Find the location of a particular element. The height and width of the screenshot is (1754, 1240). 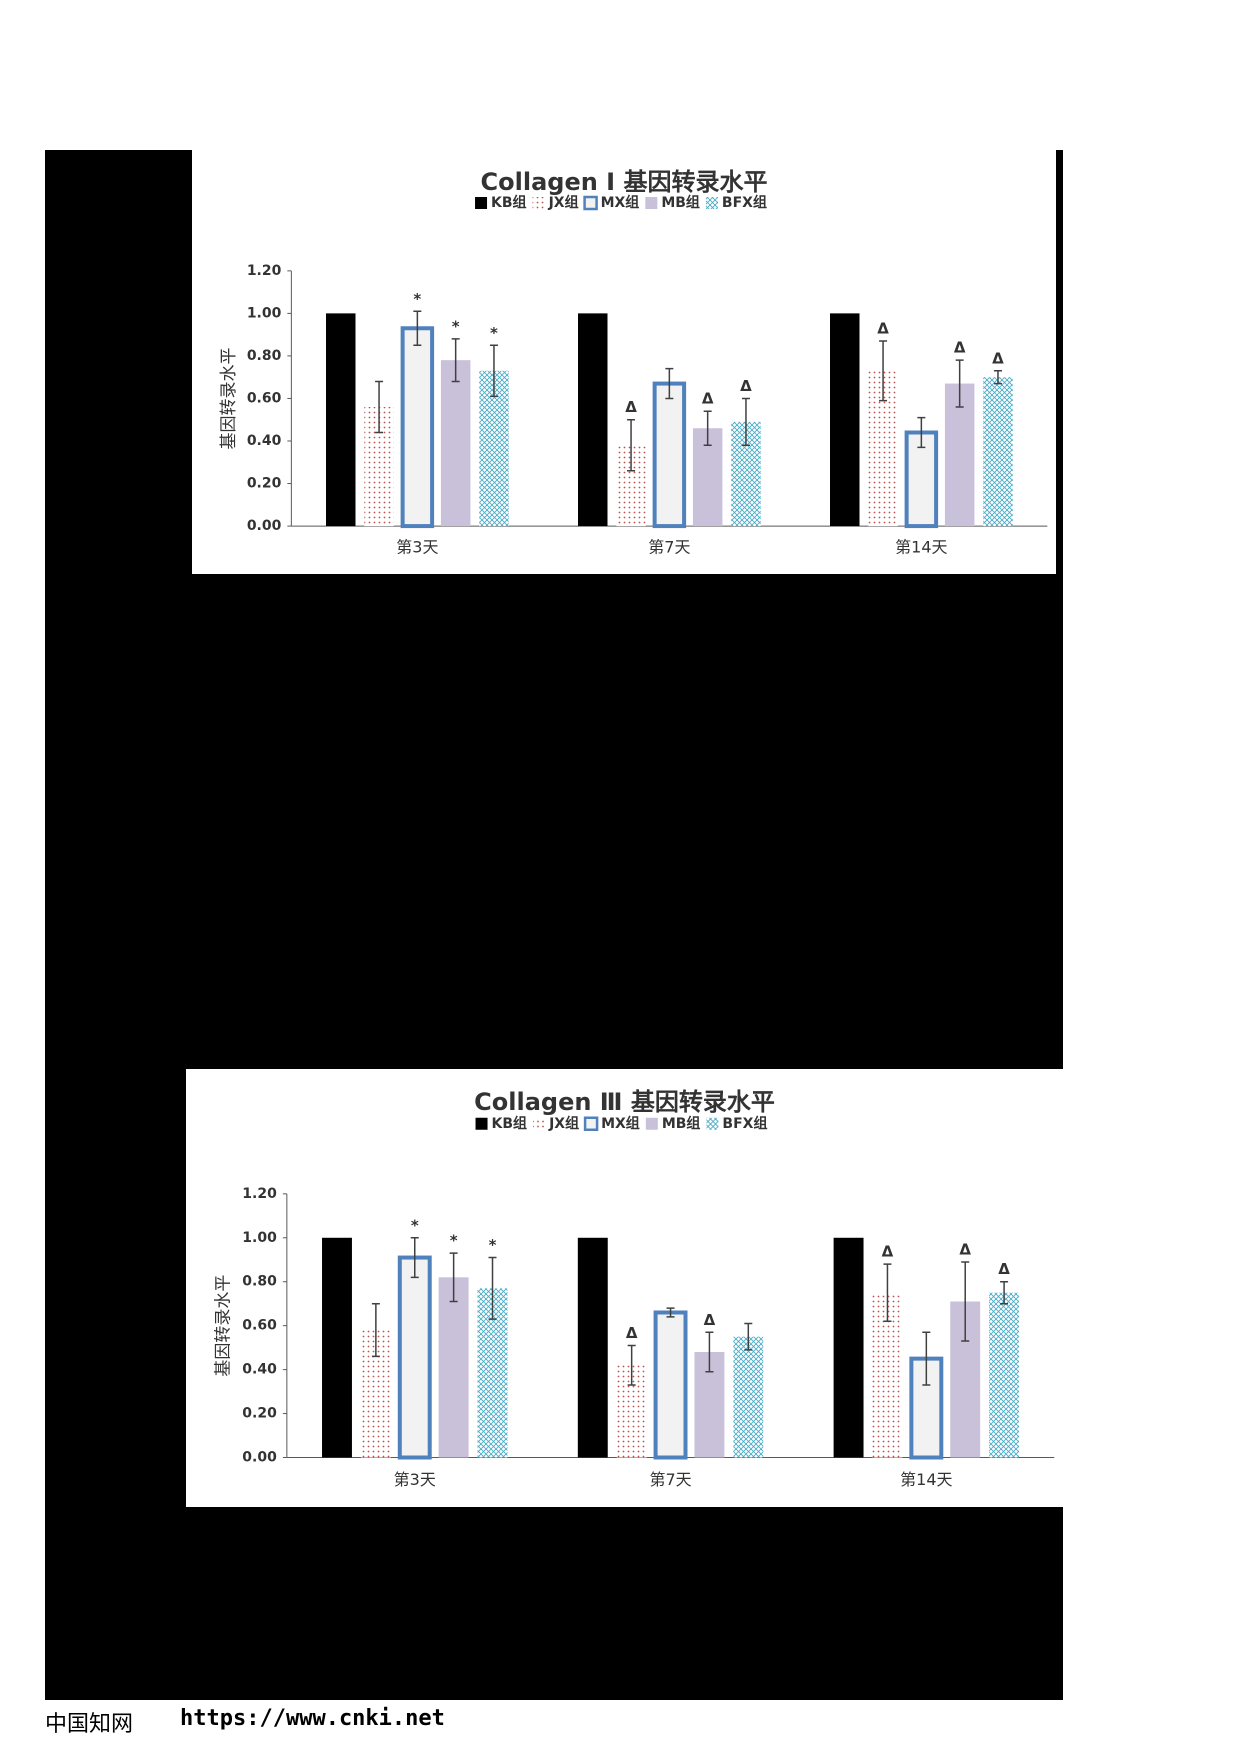

footer-url: https://www.cnki.net is located at coordinates (312, 1718).